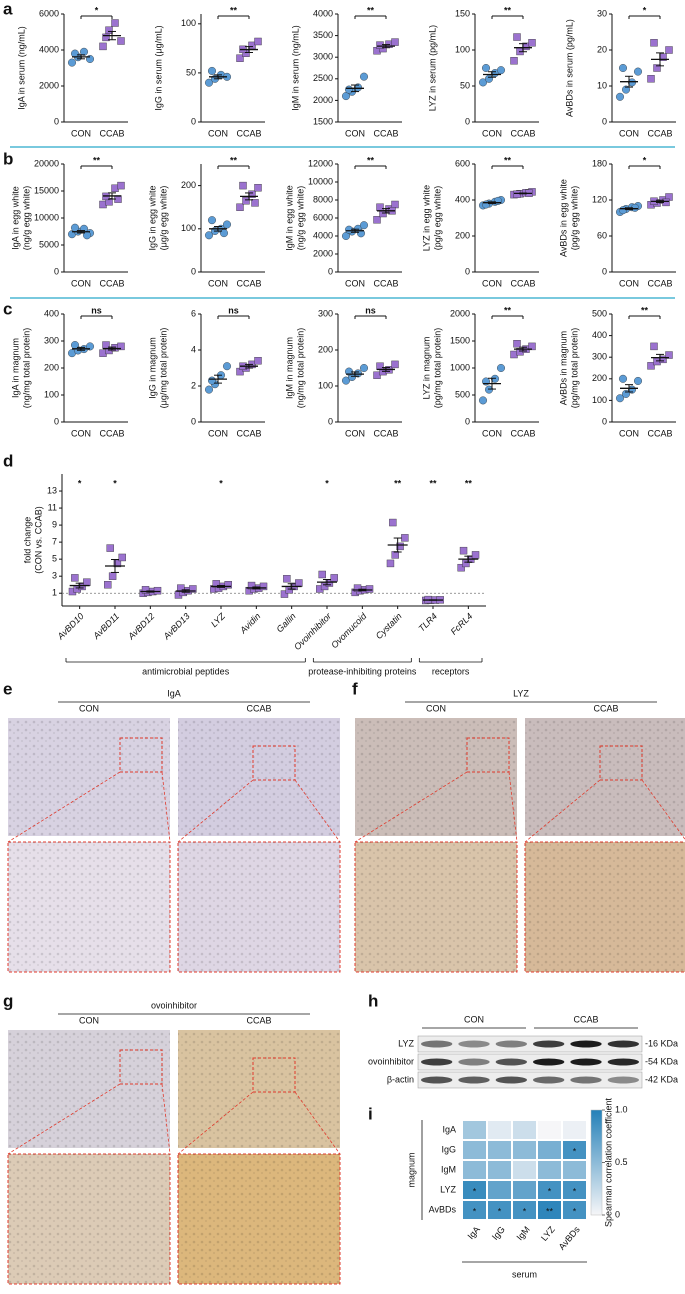  Describe the element at coordinates (300, 368) in the screenshot. I see `y-axis-title: (ng/mg total protein)` at that location.